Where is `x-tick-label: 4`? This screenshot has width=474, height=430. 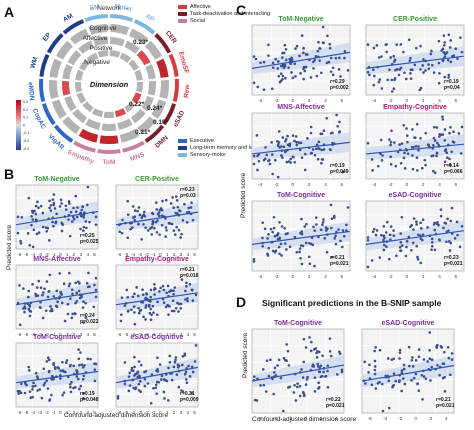
x-tick-label: 4 is located at coordinates (325, 100).